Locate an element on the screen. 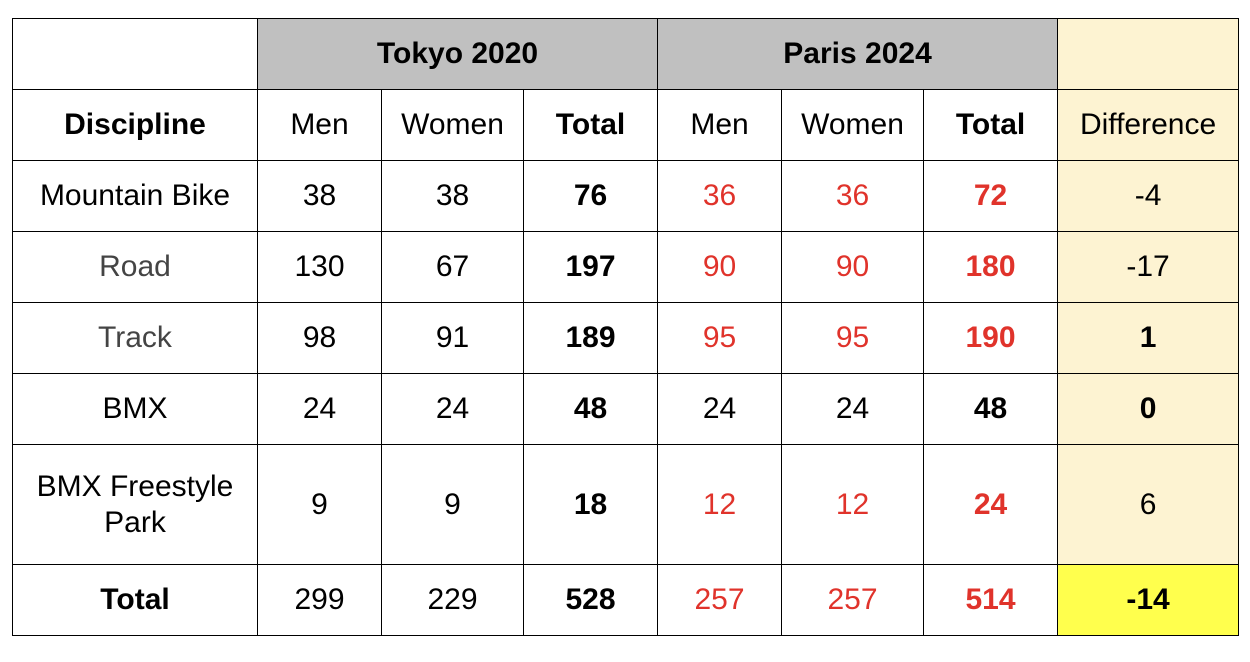  discipline-cell: Track is located at coordinates (135, 338).